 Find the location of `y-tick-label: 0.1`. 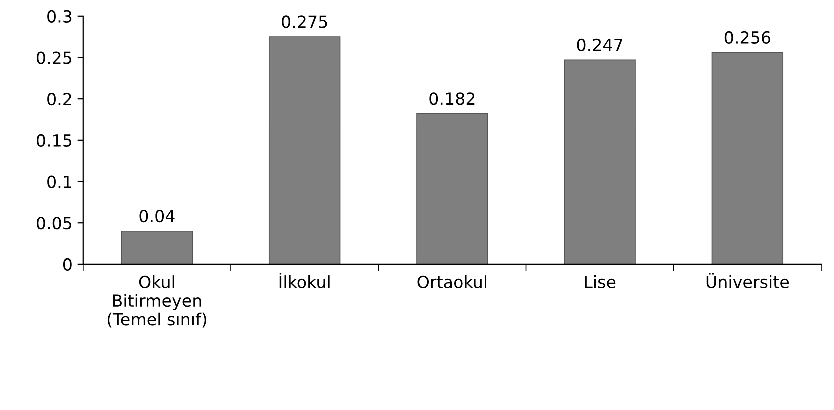

y-tick-label: 0.1 is located at coordinates (60, 182).